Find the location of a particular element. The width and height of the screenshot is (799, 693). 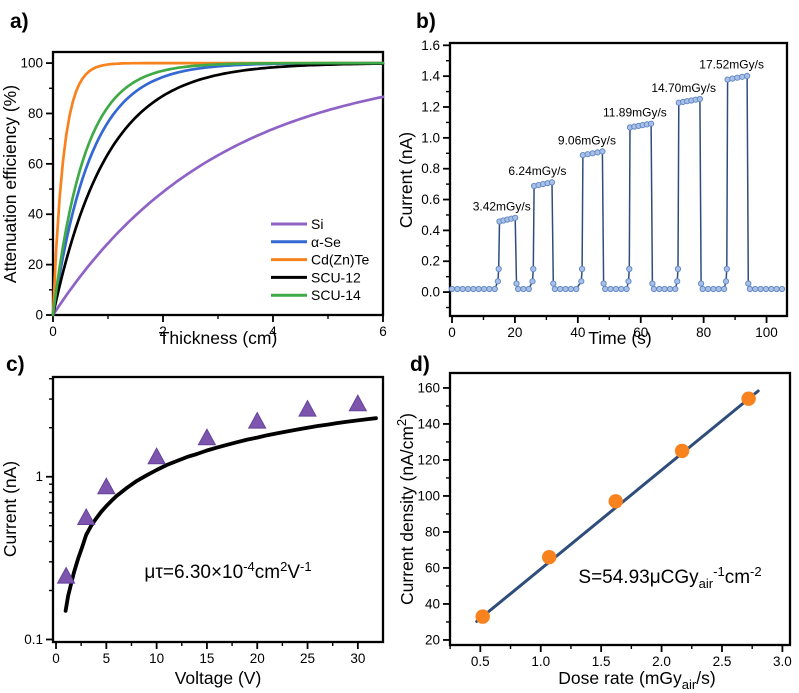

y-tick-label: 160 is located at coordinates (428, 387).